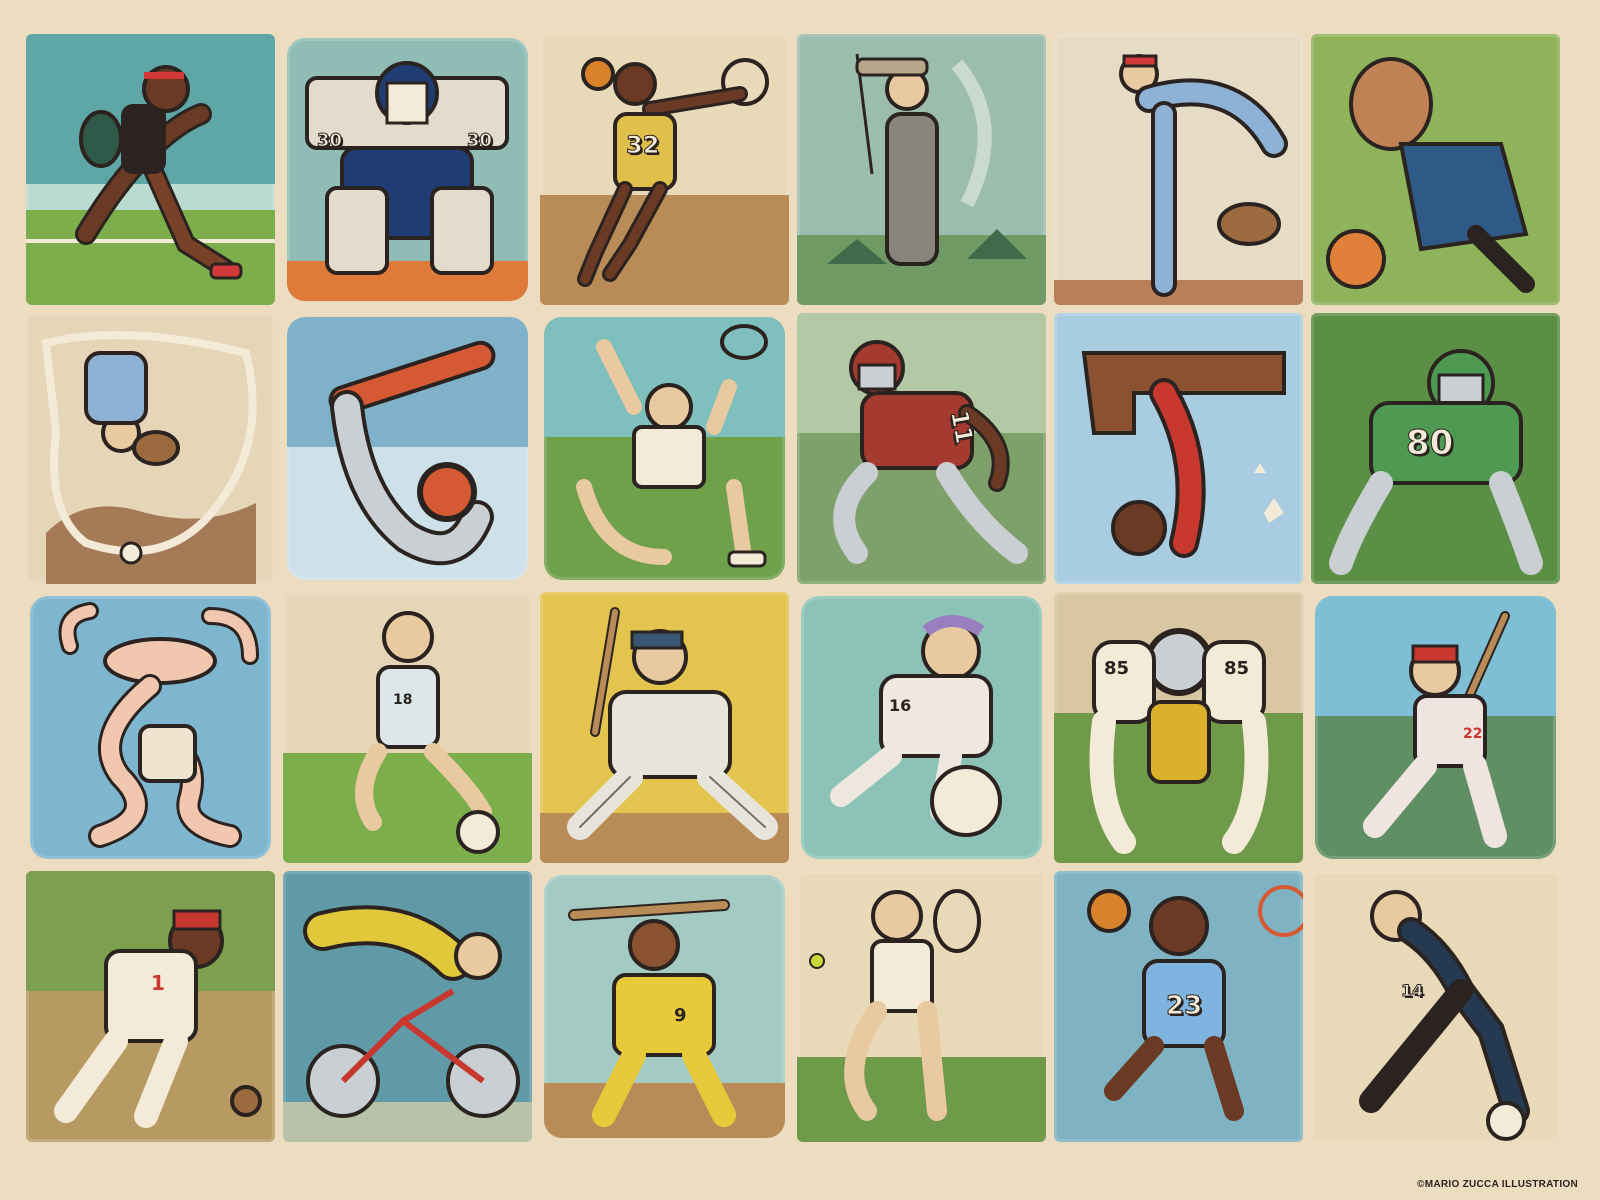 This screenshot has height=1200, width=1600. What do you see at coordinates (427, 732) in the screenshot?
I see `soccer-player-figure` at bounding box center [427, 732].